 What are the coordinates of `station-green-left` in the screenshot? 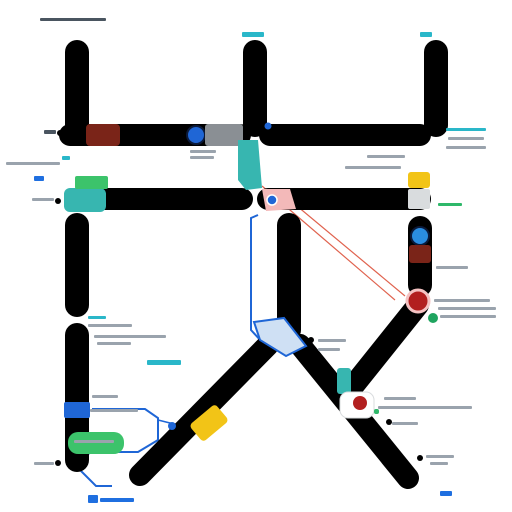 It's located at (91, 182).